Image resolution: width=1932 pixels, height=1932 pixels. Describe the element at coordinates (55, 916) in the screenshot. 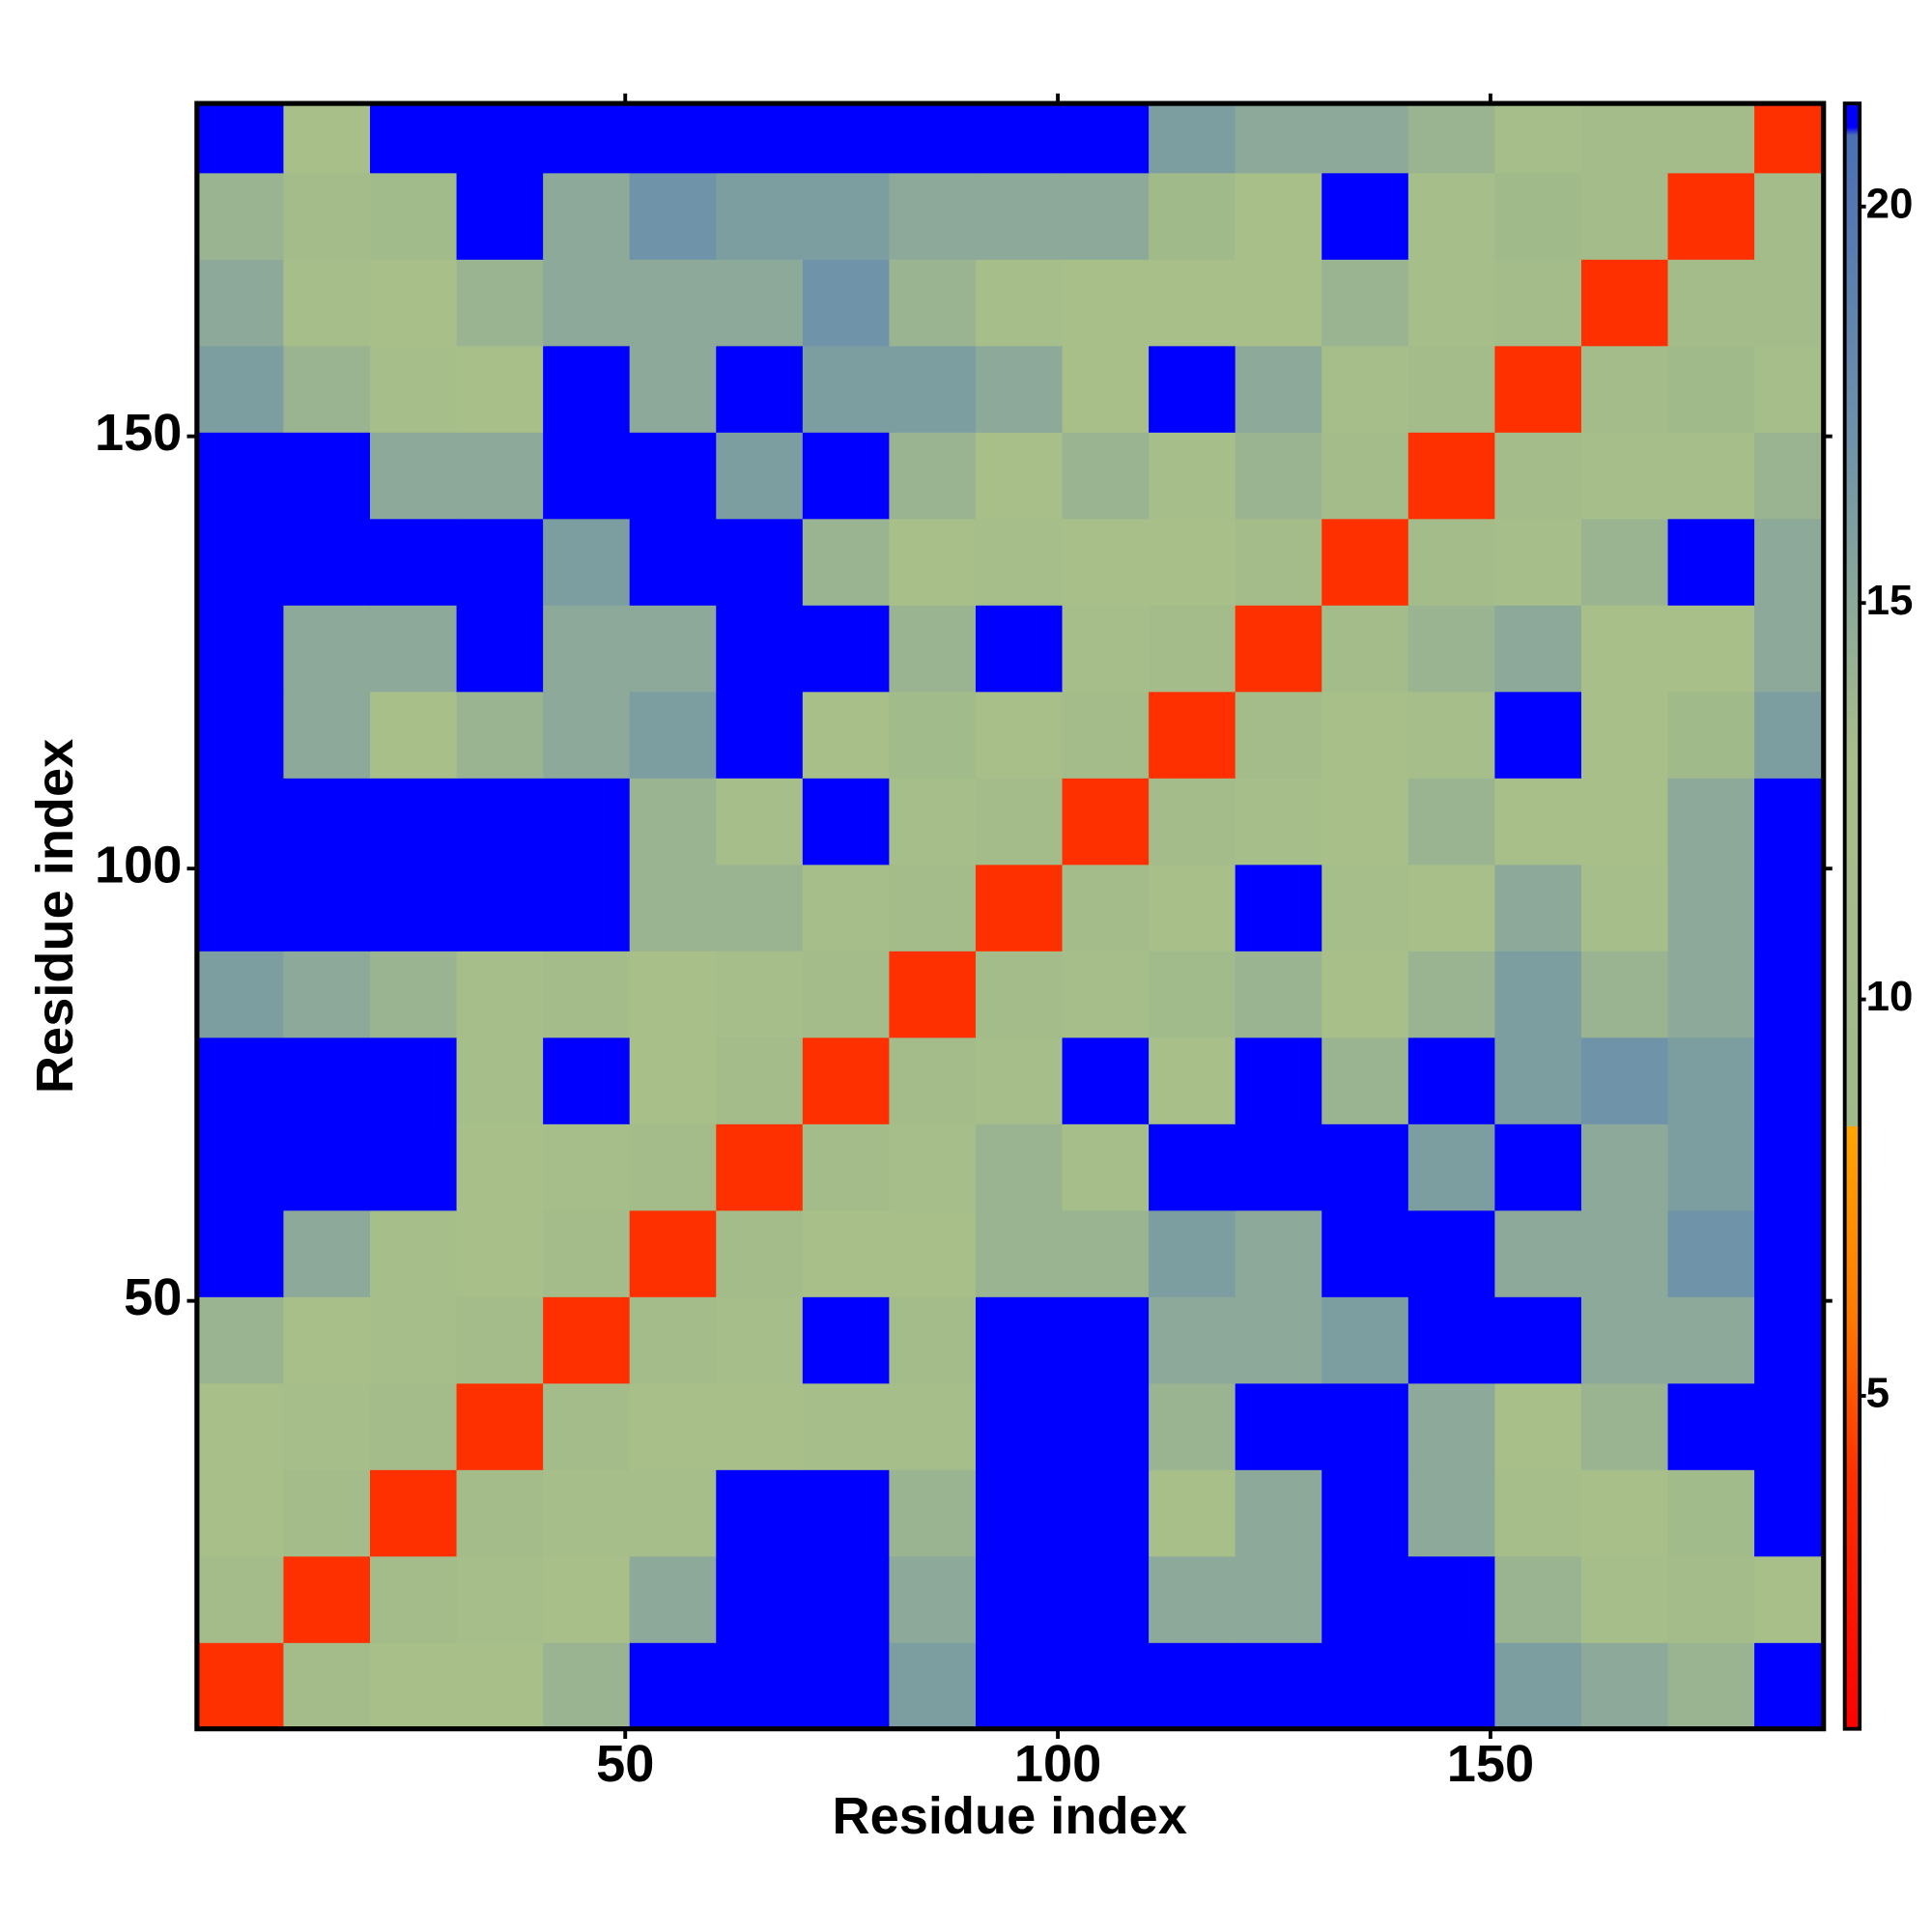

I see `y-axis-label: Residue index` at that location.